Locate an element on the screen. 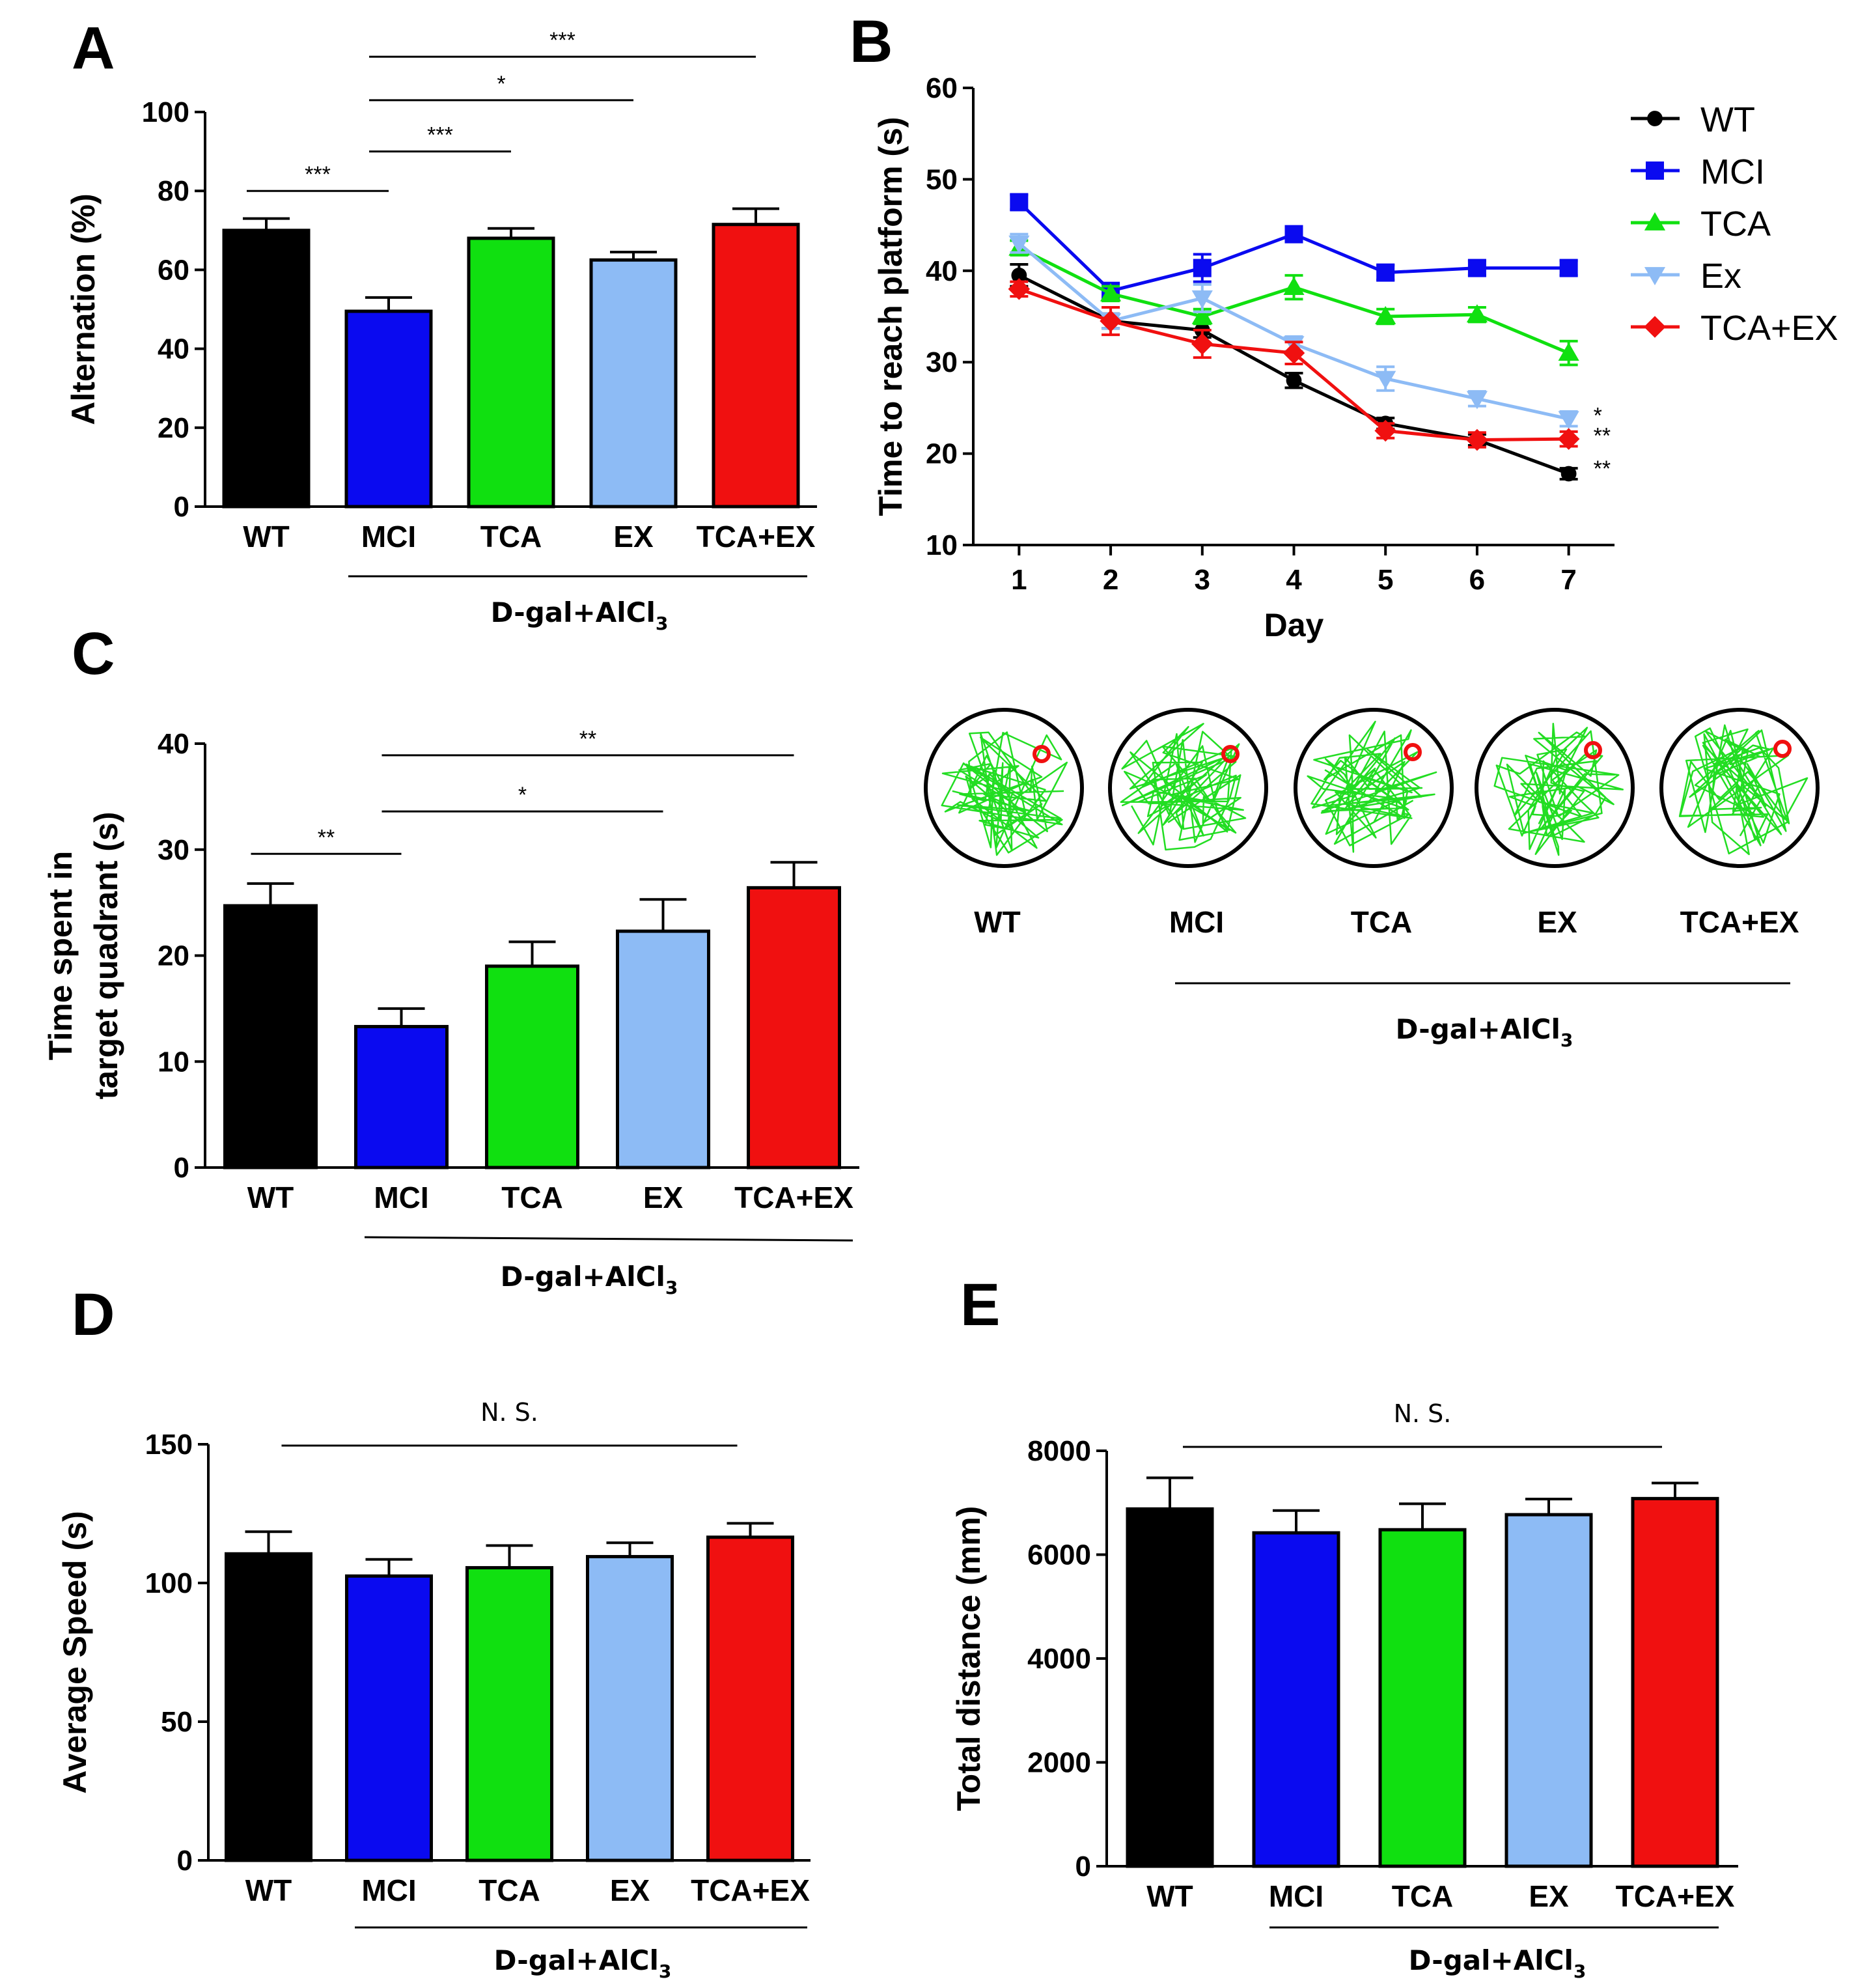 This screenshot has width=1871, height=1988. track-mci: MCI is located at coordinates (1188, 824).